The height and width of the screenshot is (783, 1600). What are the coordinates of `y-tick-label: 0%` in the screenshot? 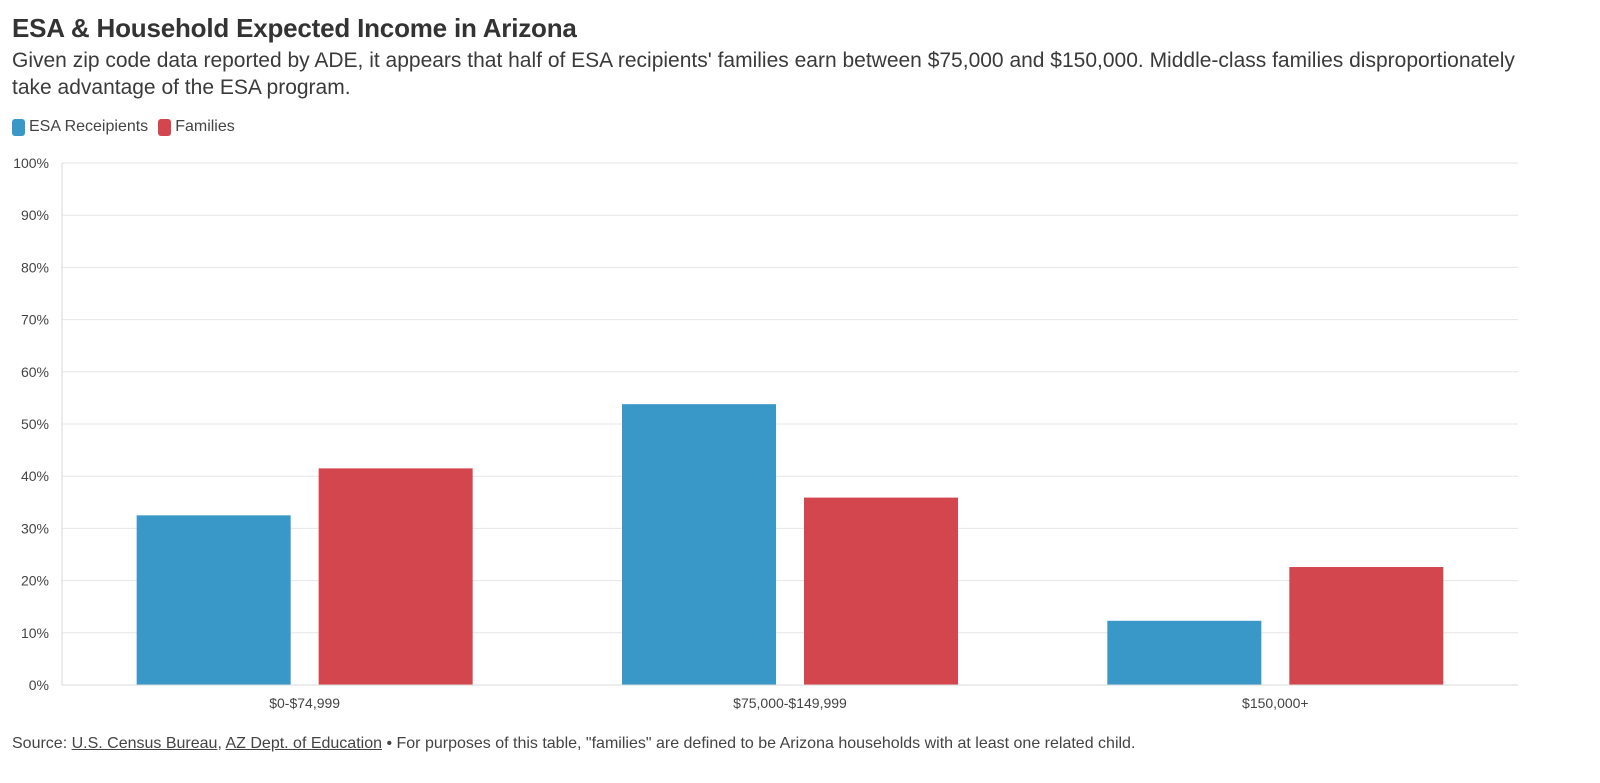 It's located at (39, 685).